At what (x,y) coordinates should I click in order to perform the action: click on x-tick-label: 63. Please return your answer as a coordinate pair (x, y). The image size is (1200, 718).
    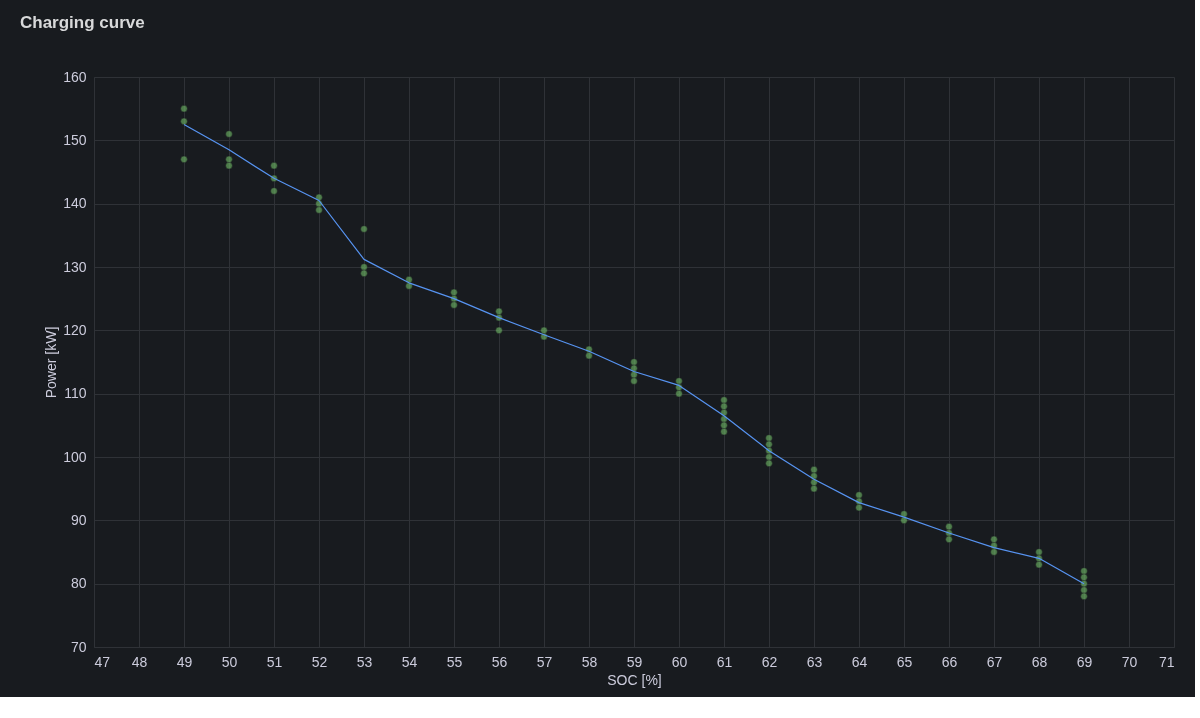
    Looking at the image, I should click on (814, 661).